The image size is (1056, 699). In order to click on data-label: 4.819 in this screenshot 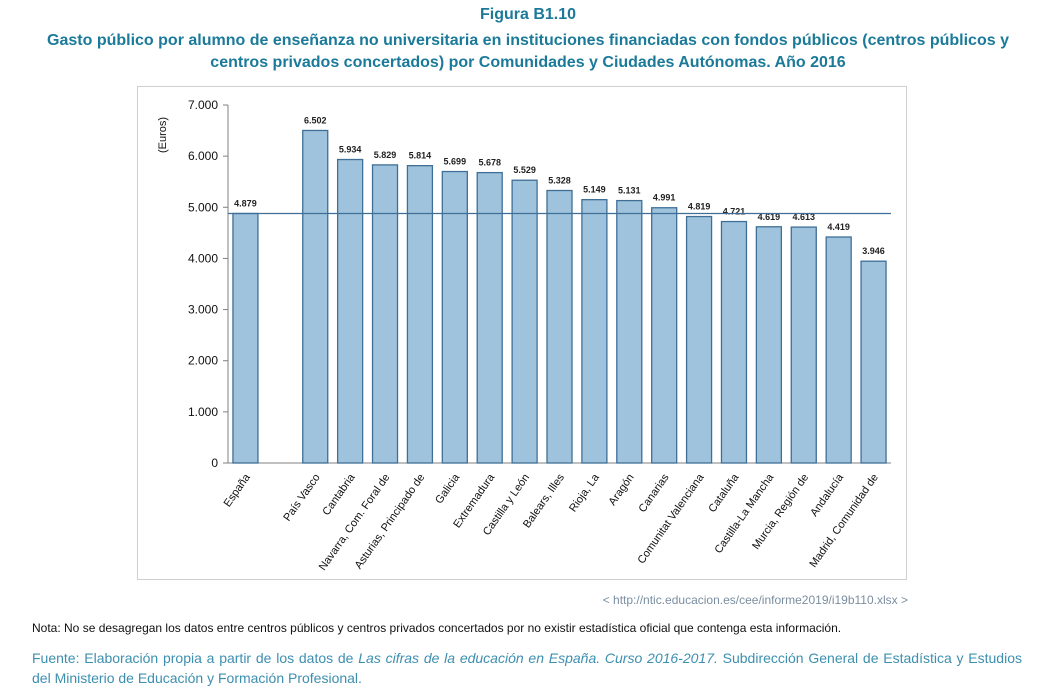, I will do `click(699, 207)`.